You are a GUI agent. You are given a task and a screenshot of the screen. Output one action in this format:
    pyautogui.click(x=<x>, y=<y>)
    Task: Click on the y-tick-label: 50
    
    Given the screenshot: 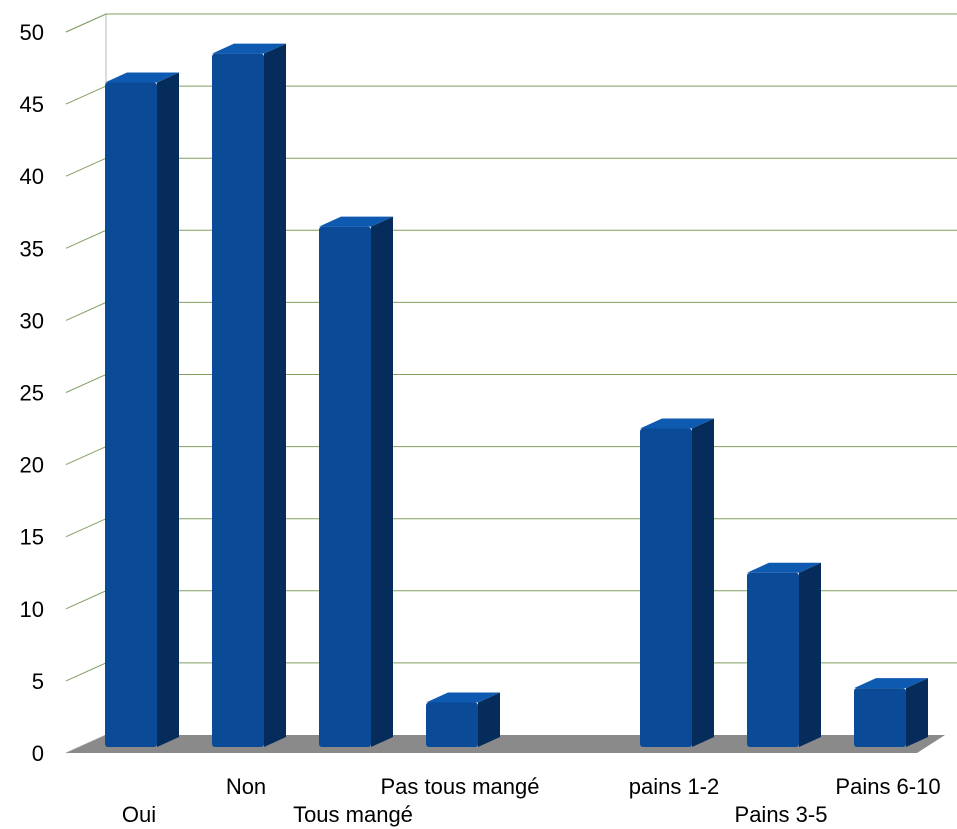 What is the action you would take?
    pyautogui.click(x=32, y=32)
    